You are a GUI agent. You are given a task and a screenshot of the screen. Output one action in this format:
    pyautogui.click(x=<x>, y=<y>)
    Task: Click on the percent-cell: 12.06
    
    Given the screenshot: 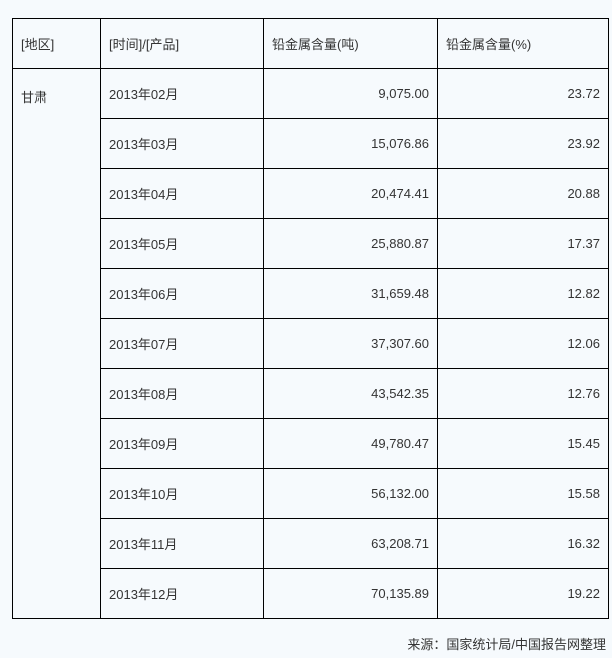 What is the action you would take?
    pyautogui.click(x=523, y=343)
    